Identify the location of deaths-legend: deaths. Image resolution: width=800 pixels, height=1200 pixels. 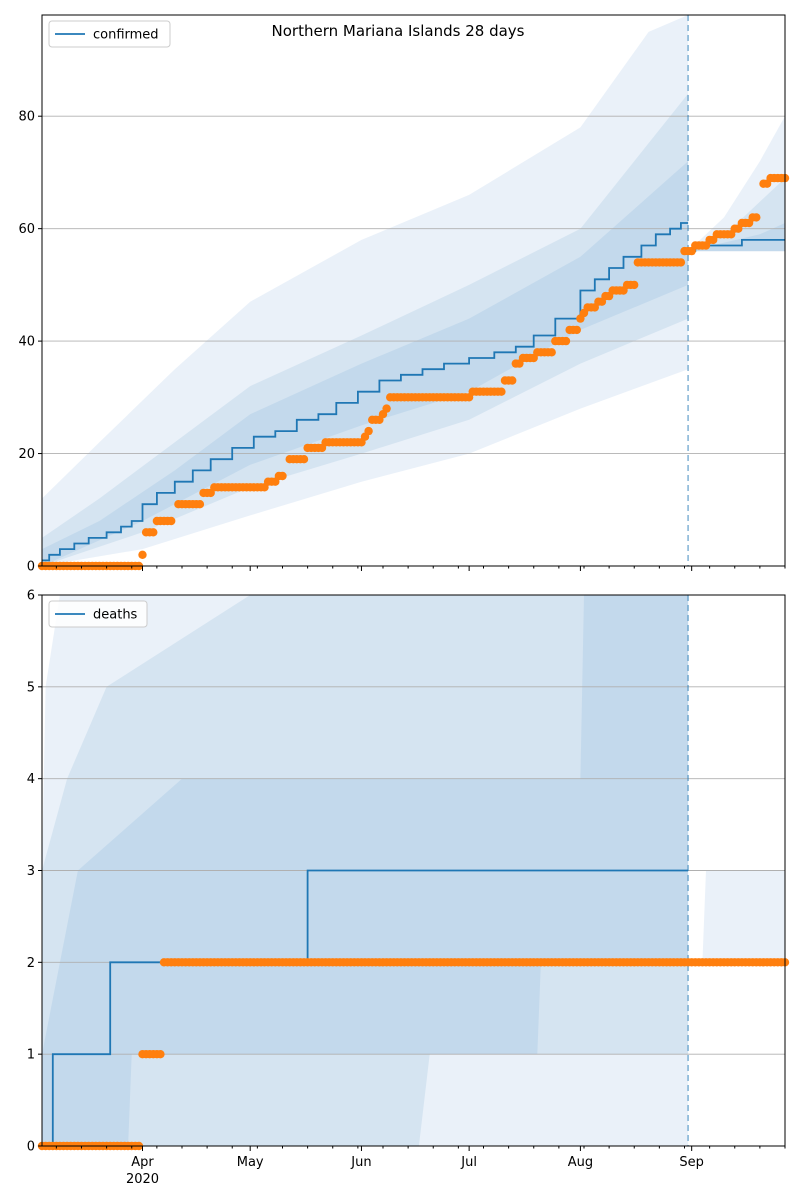
(98, 614).